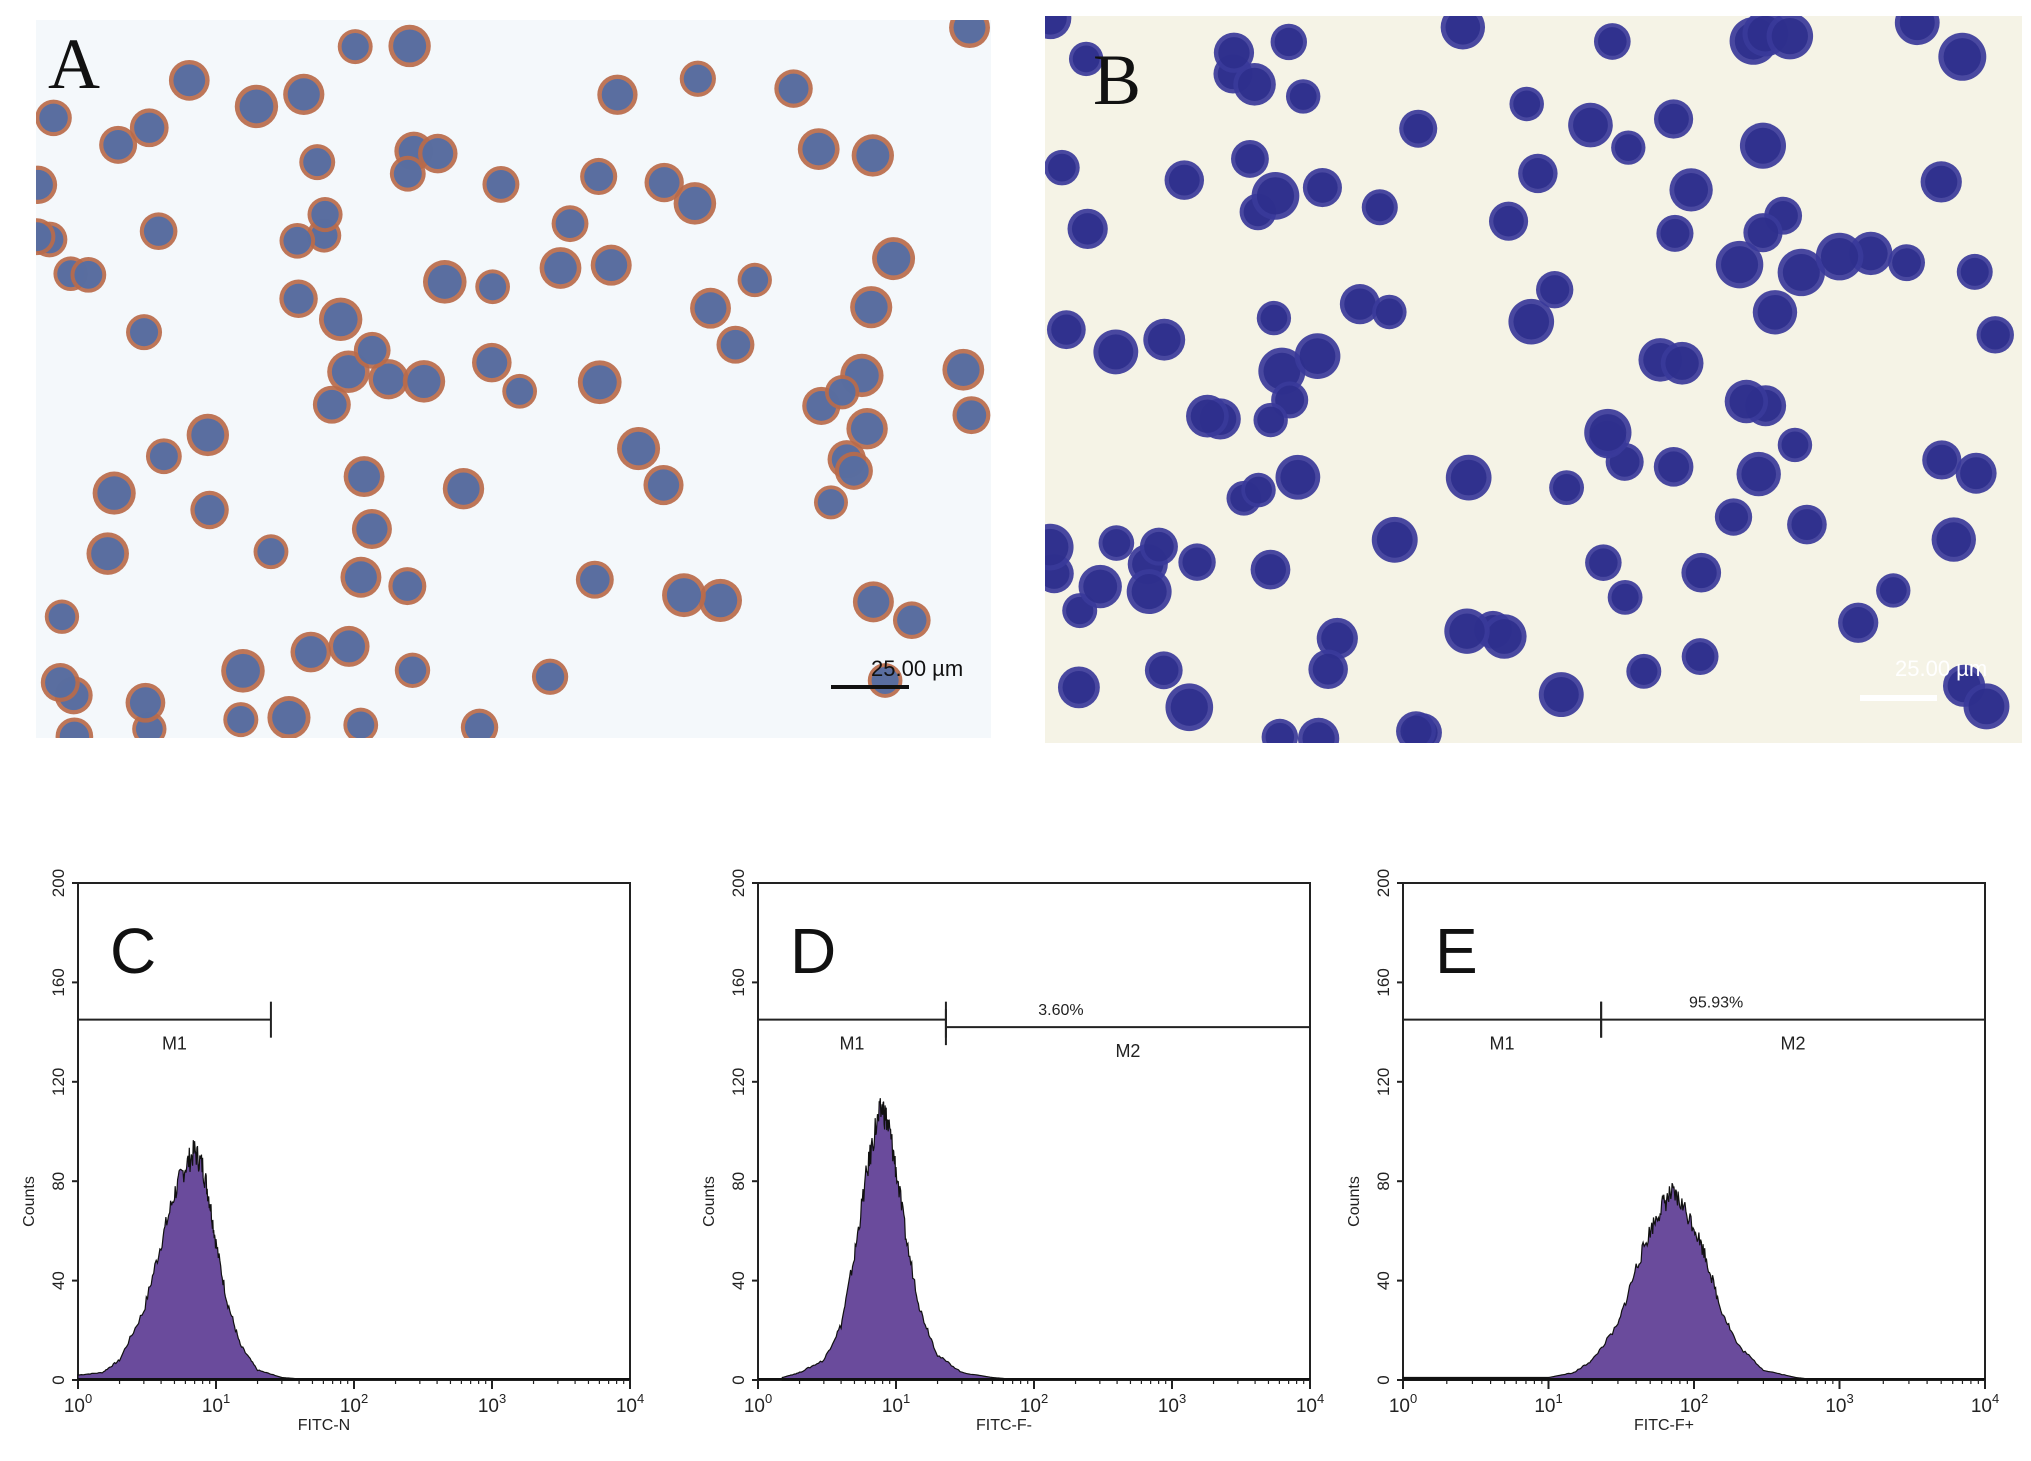 The height and width of the screenshot is (1461, 2031). What do you see at coordinates (324, 1425) in the screenshot?
I see `x-axis-label: FITC-N` at bounding box center [324, 1425].